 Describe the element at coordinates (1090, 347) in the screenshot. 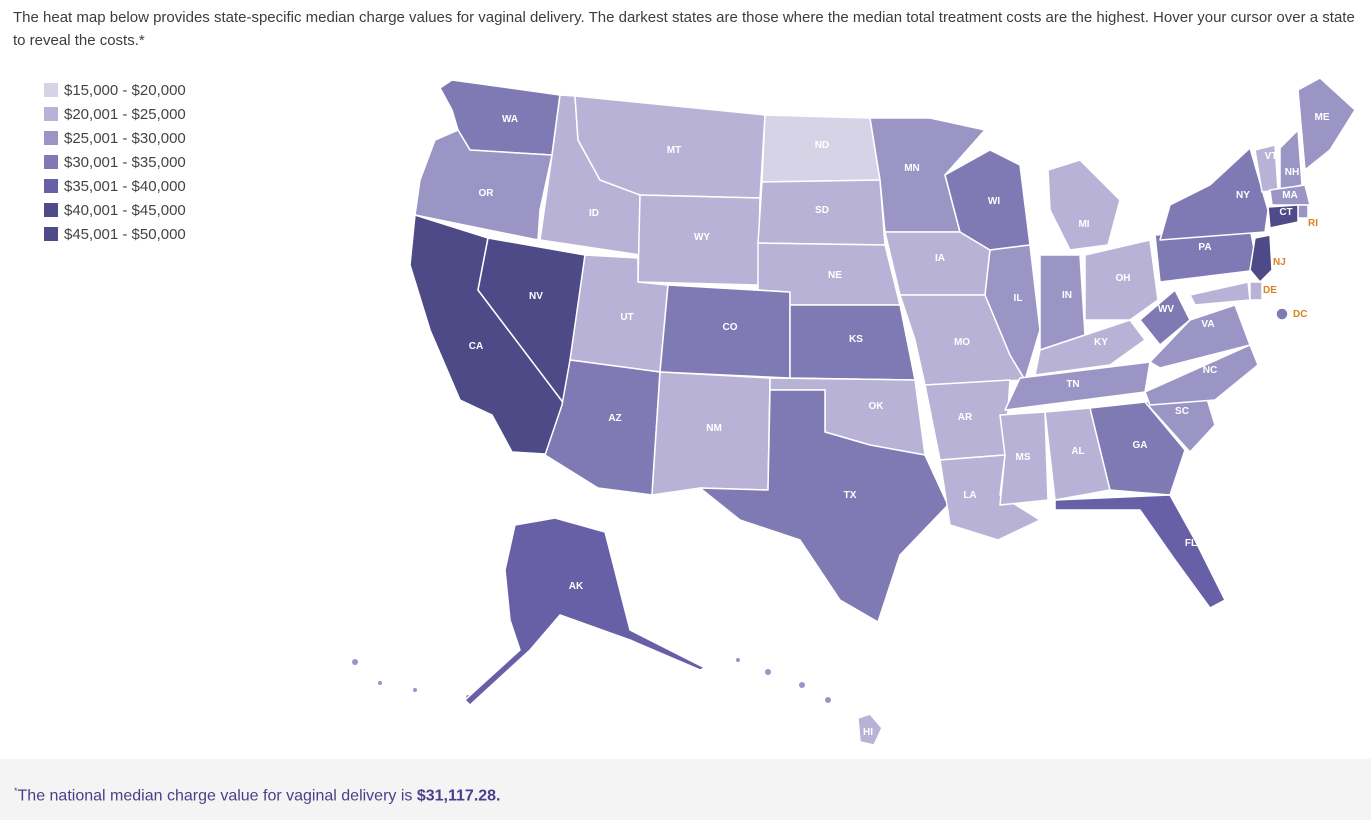

I see `state-ky` at that location.